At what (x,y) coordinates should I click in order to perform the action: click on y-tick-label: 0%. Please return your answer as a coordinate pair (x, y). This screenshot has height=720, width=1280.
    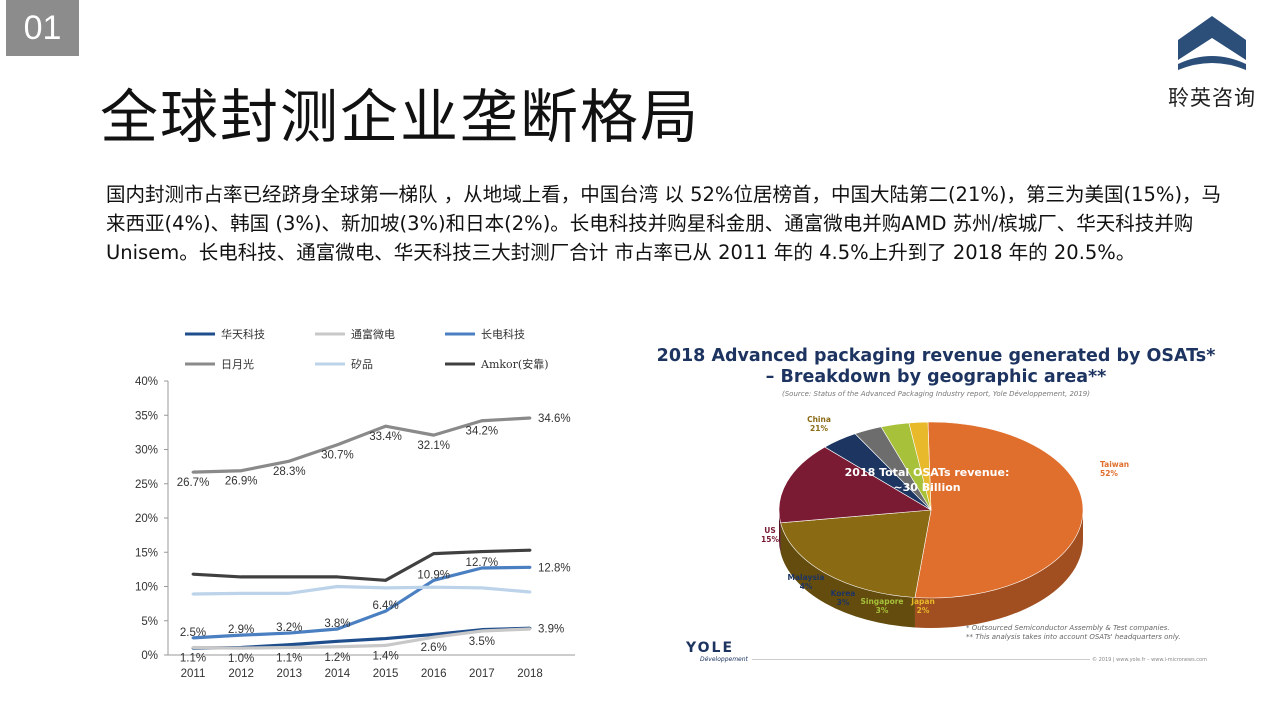
    Looking at the image, I should click on (149, 656).